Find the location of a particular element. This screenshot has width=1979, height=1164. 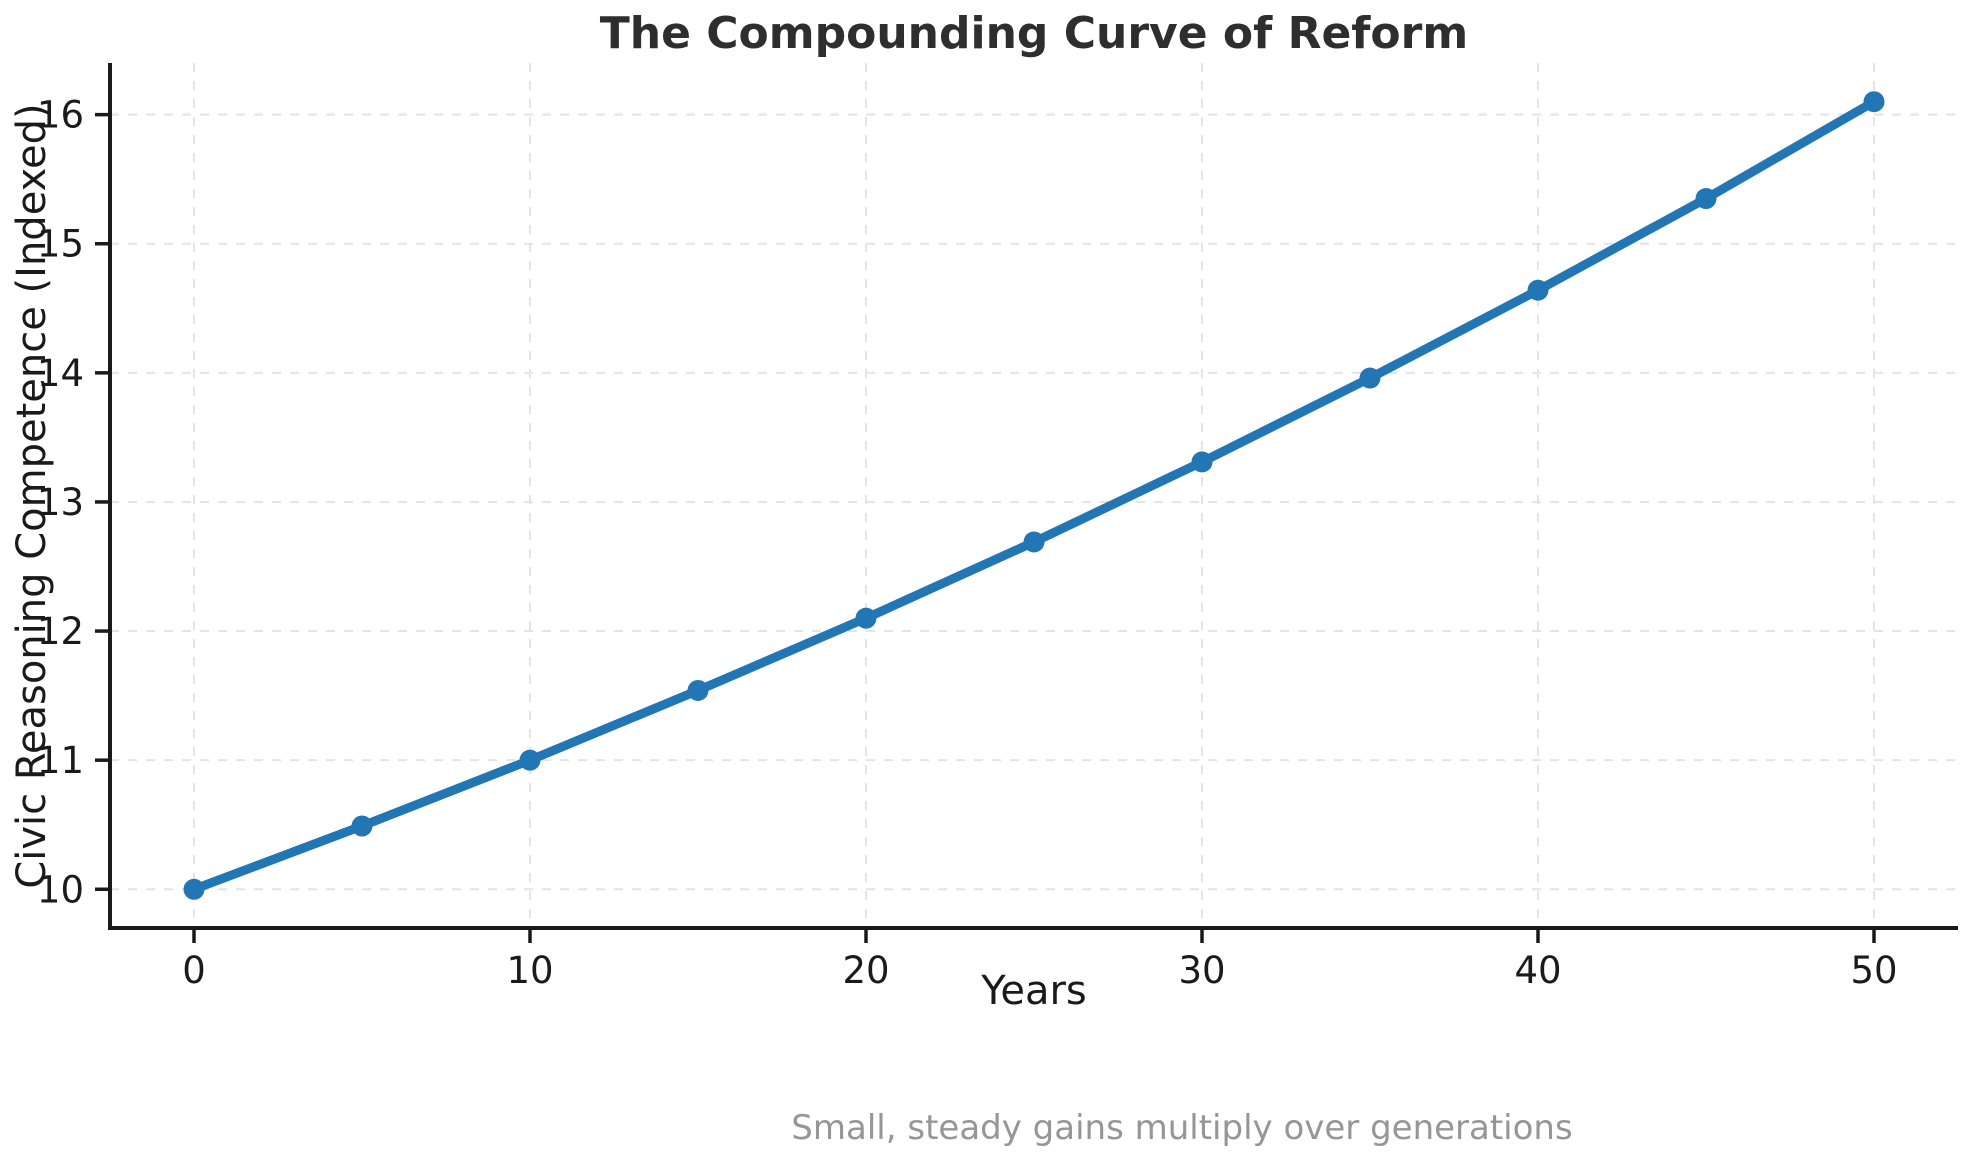

y-tick-label: 12 is located at coordinates (60, 631).